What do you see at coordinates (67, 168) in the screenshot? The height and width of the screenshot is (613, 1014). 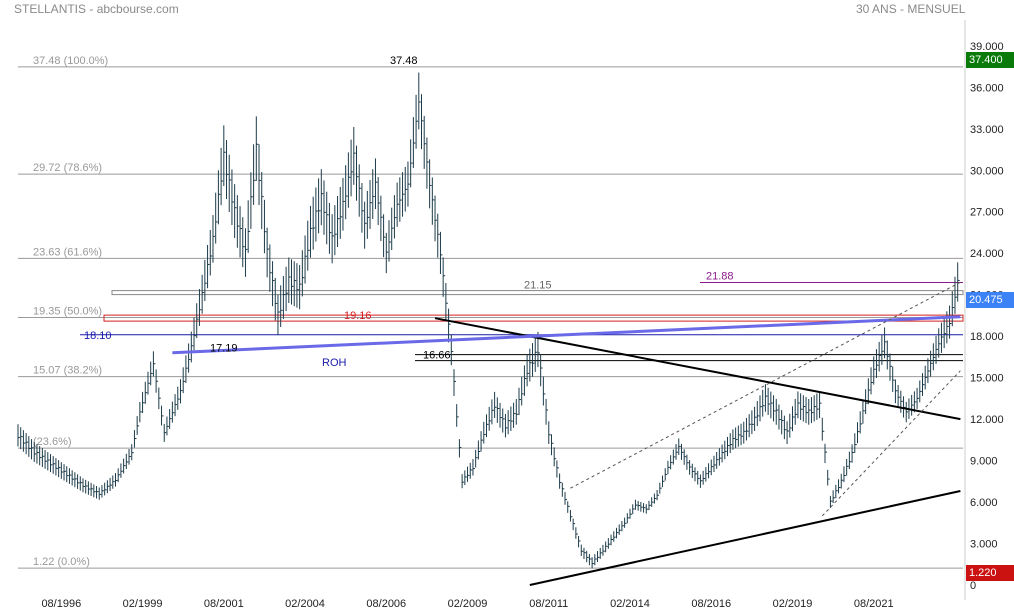 I see `fib-level-label: 29.72 (78.6%)` at bounding box center [67, 168].